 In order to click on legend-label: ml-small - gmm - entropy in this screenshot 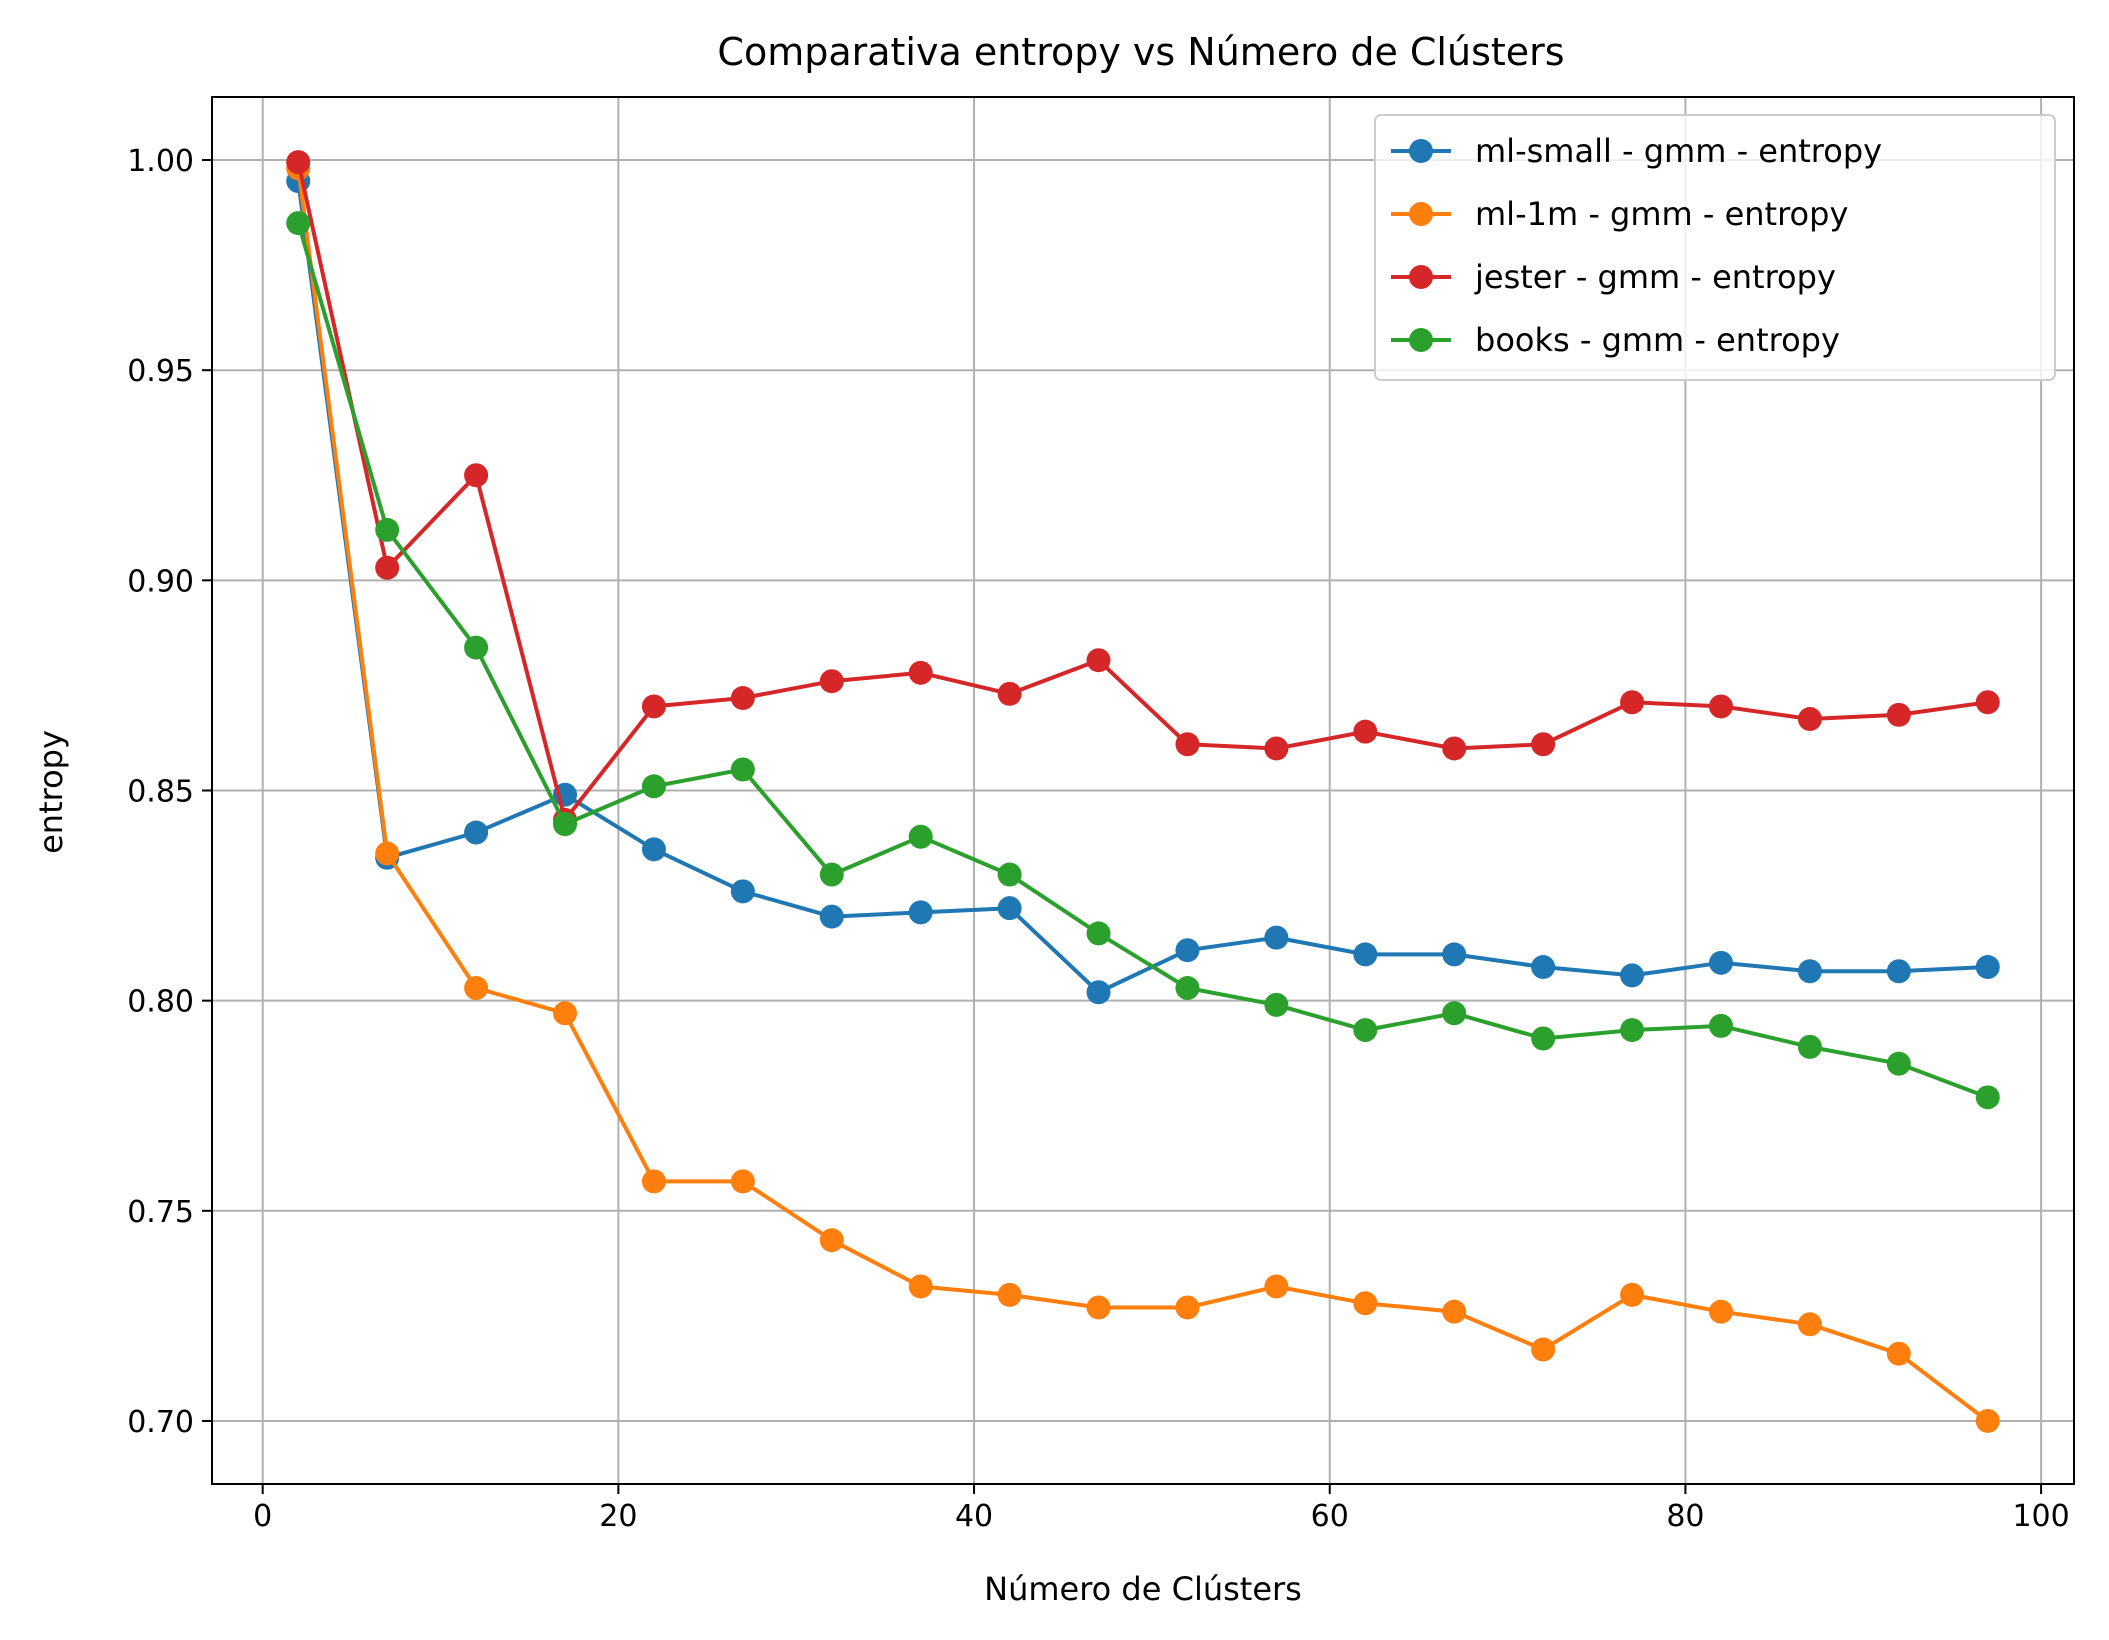, I will do `click(1678, 151)`.